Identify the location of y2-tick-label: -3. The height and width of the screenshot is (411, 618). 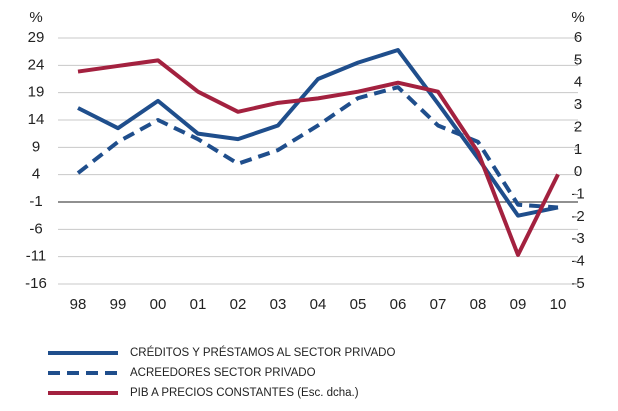
(577, 238).